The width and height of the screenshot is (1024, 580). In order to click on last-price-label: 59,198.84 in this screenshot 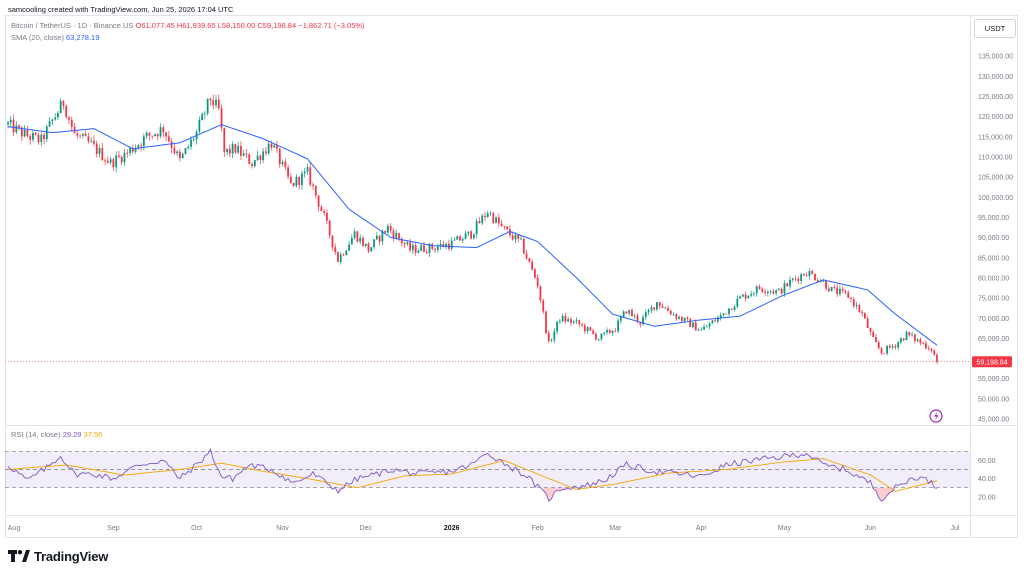, I will do `click(991, 362)`.